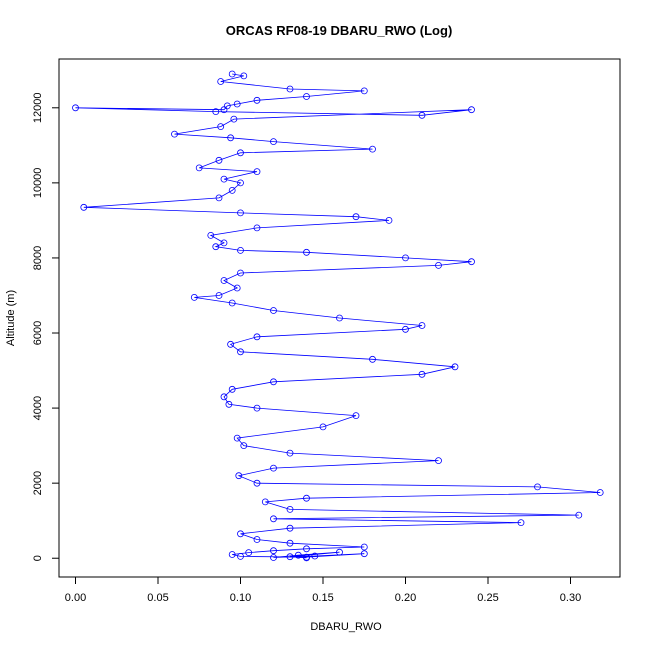  I want to click on chart-title: ORCAS RF08-19 DBARU_RWO (Log), so click(339, 30).